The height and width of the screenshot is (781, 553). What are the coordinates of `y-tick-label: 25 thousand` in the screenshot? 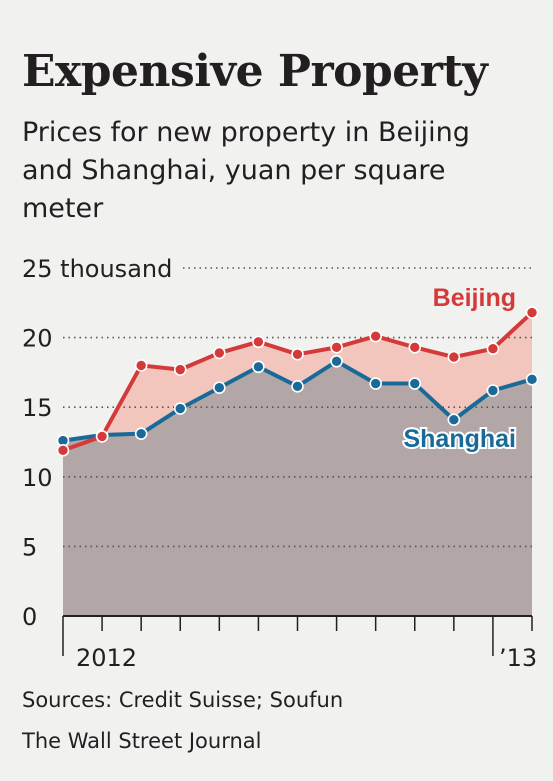 It's located at (97, 269).